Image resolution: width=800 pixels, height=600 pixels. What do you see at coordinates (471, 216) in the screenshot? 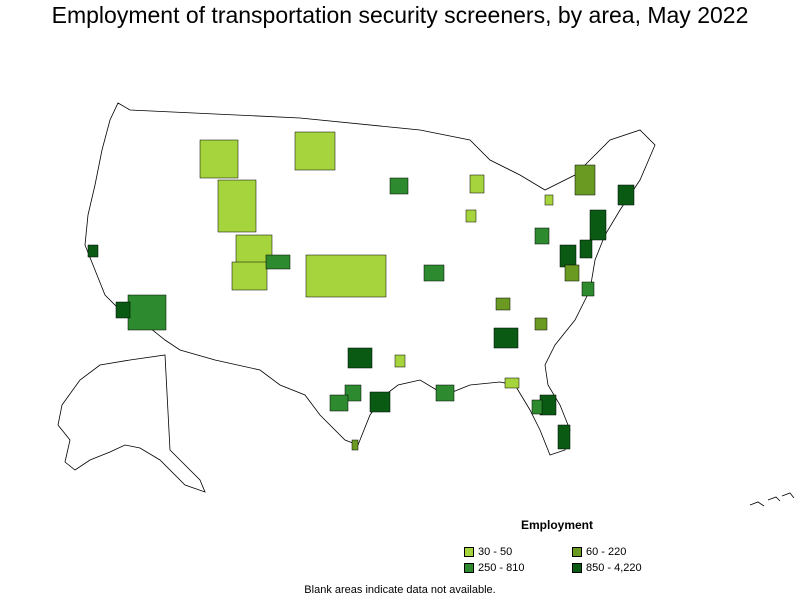
I see `area-chicago` at bounding box center [471, 216].